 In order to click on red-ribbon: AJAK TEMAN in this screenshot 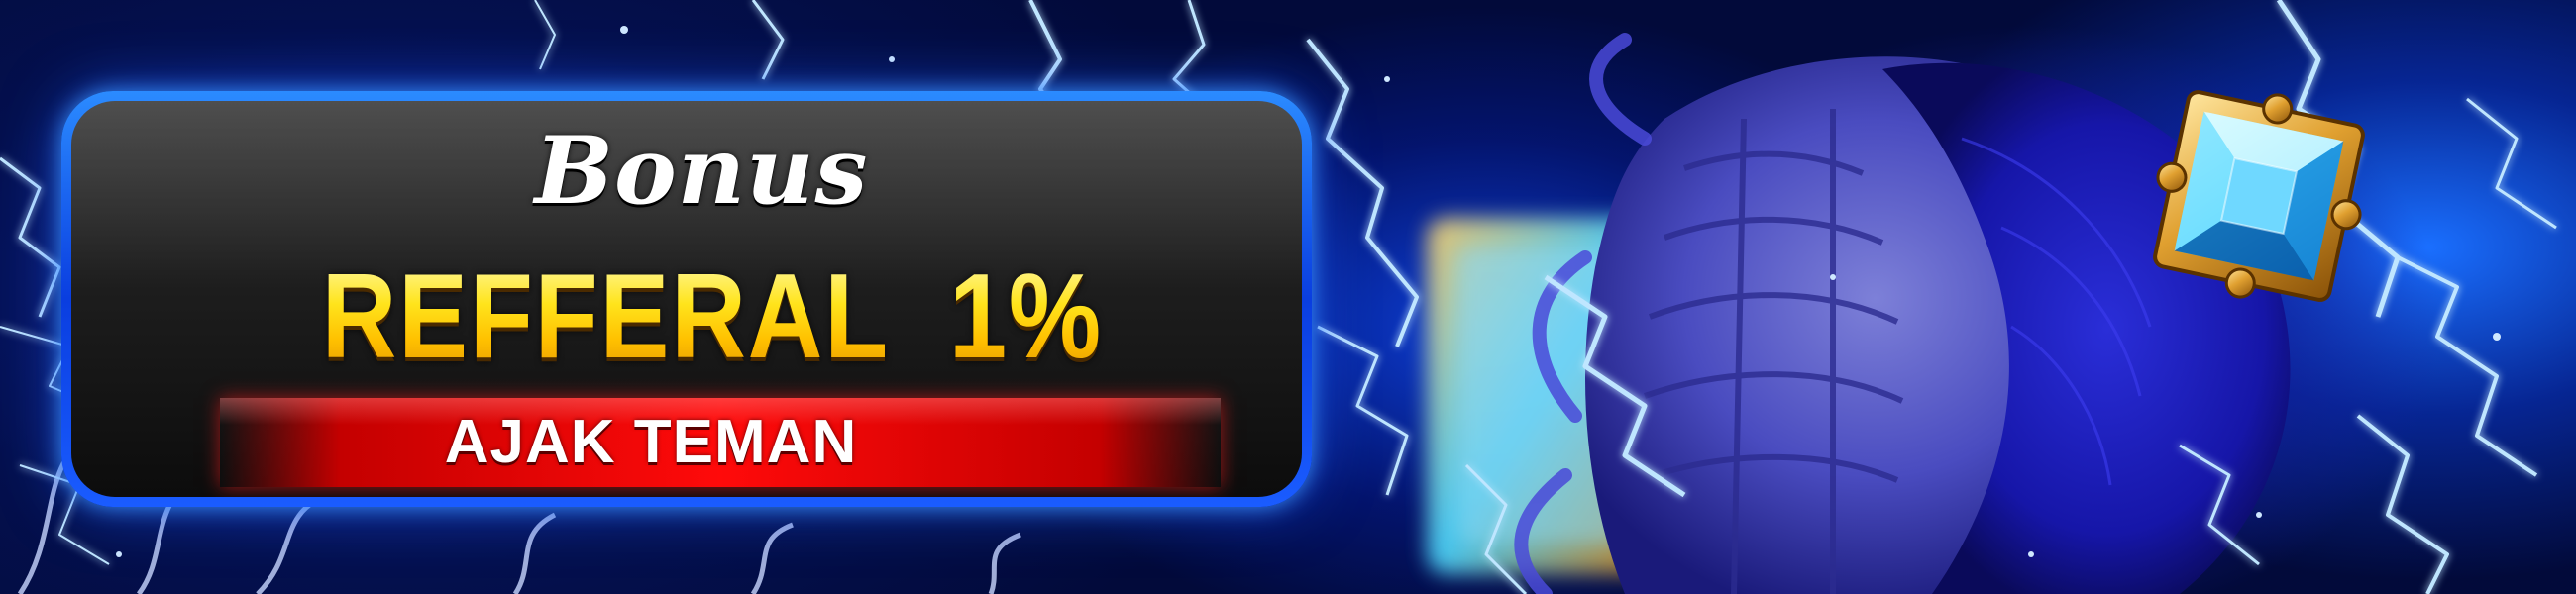, I will do `click(720, 442)`.